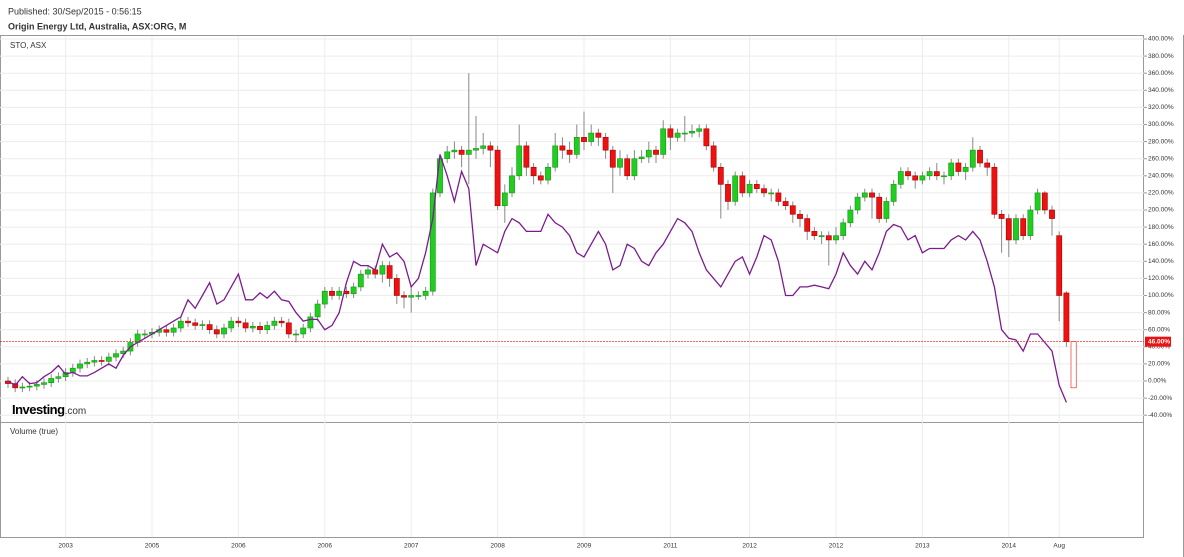 This screenshot has width=1184, height=557. I want to click on x-tick-label: 2012, so click(749, 546).